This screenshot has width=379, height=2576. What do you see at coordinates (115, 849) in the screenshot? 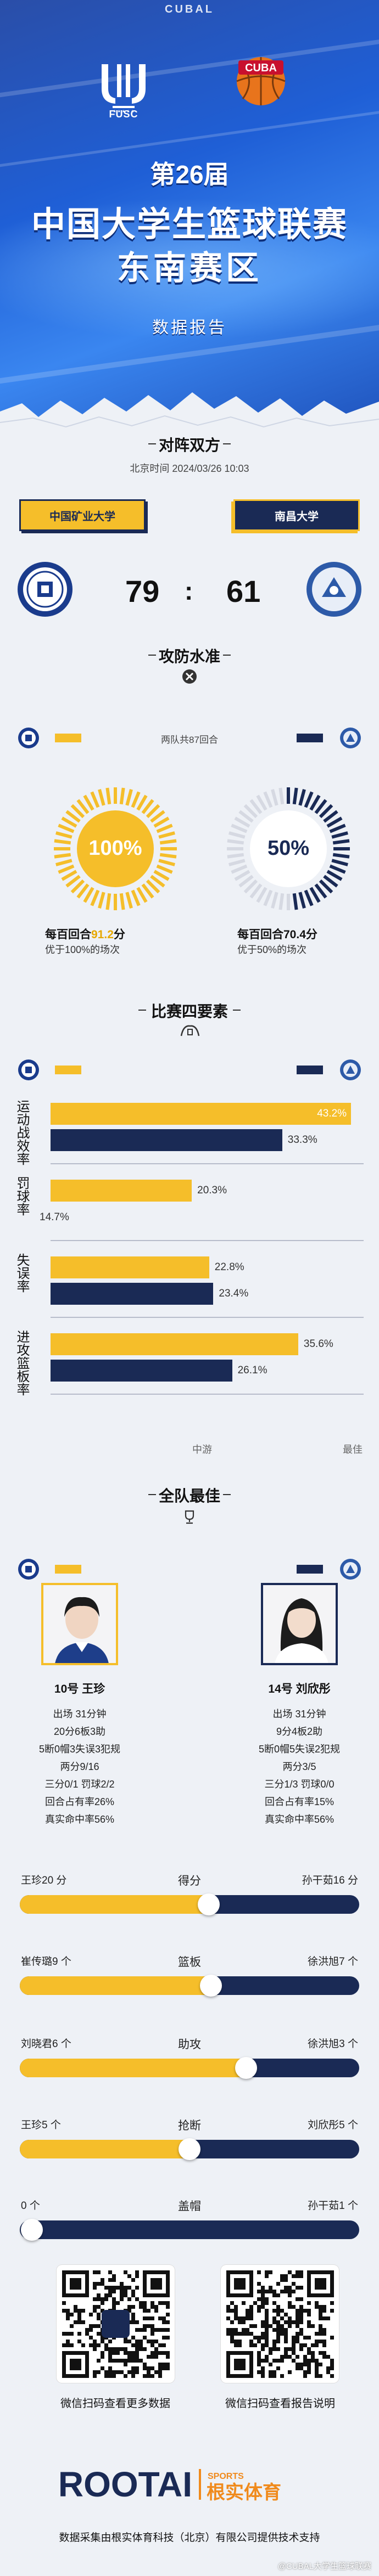
I see `ring-center` at bounding box center [115, 849].